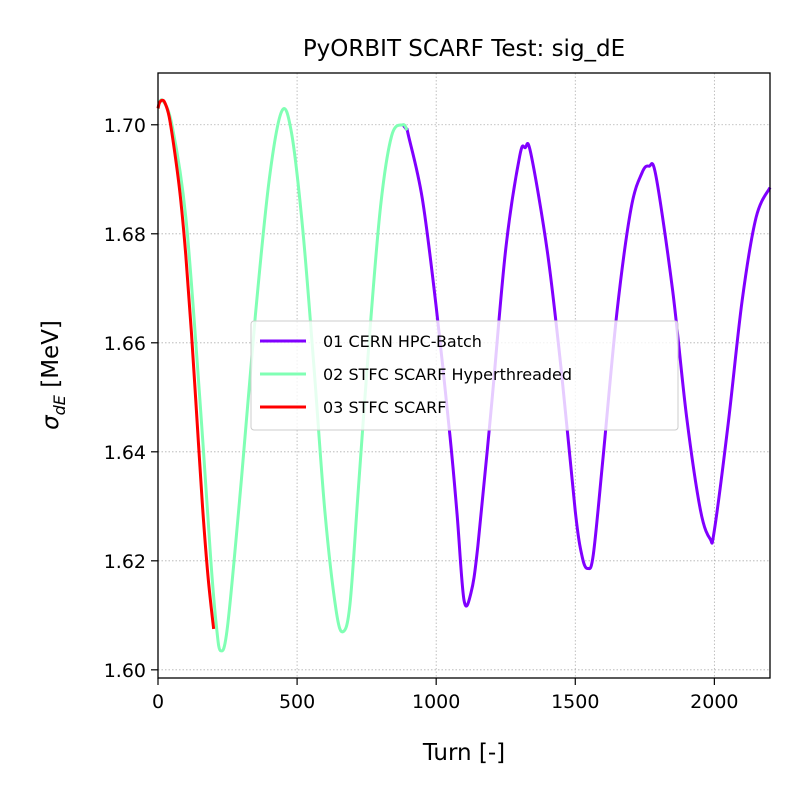  Describe the element at coordinates (125, 671) in the screenshot. I see `y-tick-label: 1.60` at that location.